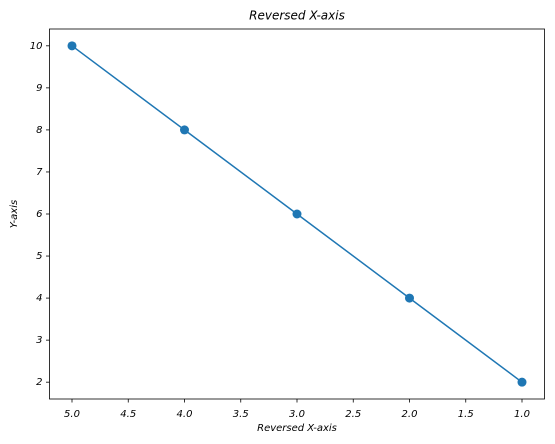 This screenshot has width=555, height=444. What do you see at coordinates (39, 382) in the screenshot?
I see `y-tick-label: 2` at bounding box center [39, 382].